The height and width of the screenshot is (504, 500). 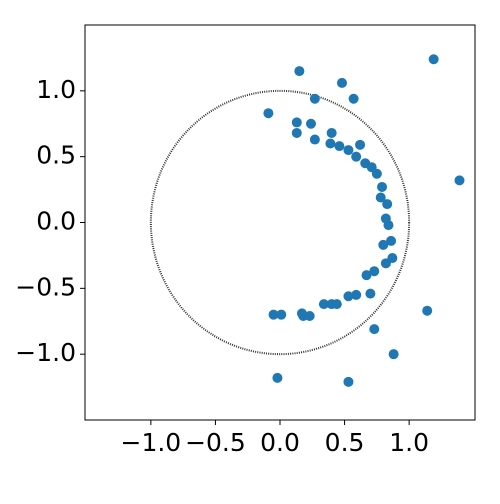 I want to click on x-tick-label: −0.5, so click(x=215, y=442).